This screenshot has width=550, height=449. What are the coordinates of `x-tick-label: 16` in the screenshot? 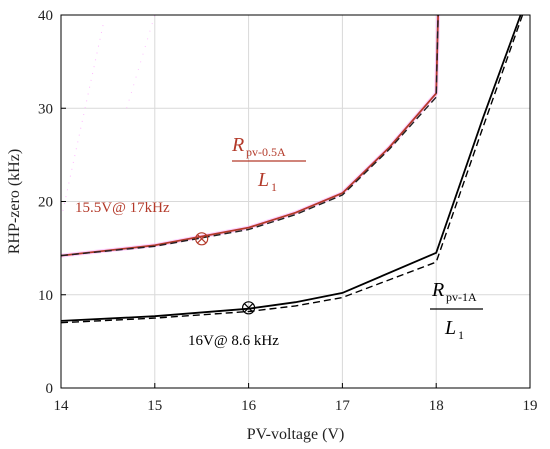 It's located at (249, 406).